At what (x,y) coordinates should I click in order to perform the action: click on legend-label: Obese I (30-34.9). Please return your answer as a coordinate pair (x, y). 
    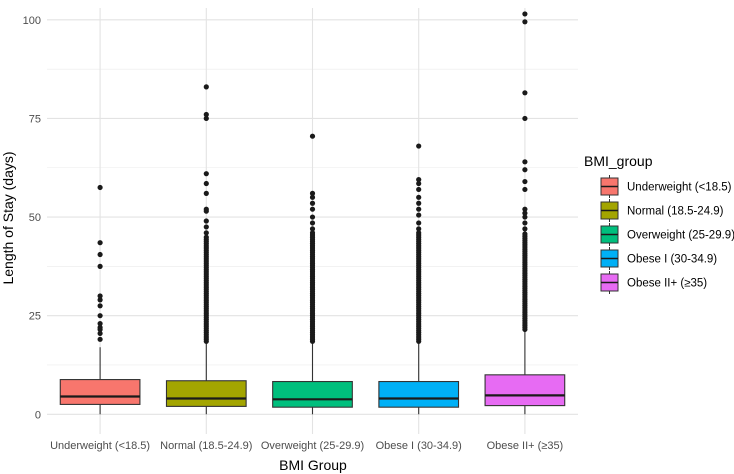
    Looking at the image, I should click on (672, 260).